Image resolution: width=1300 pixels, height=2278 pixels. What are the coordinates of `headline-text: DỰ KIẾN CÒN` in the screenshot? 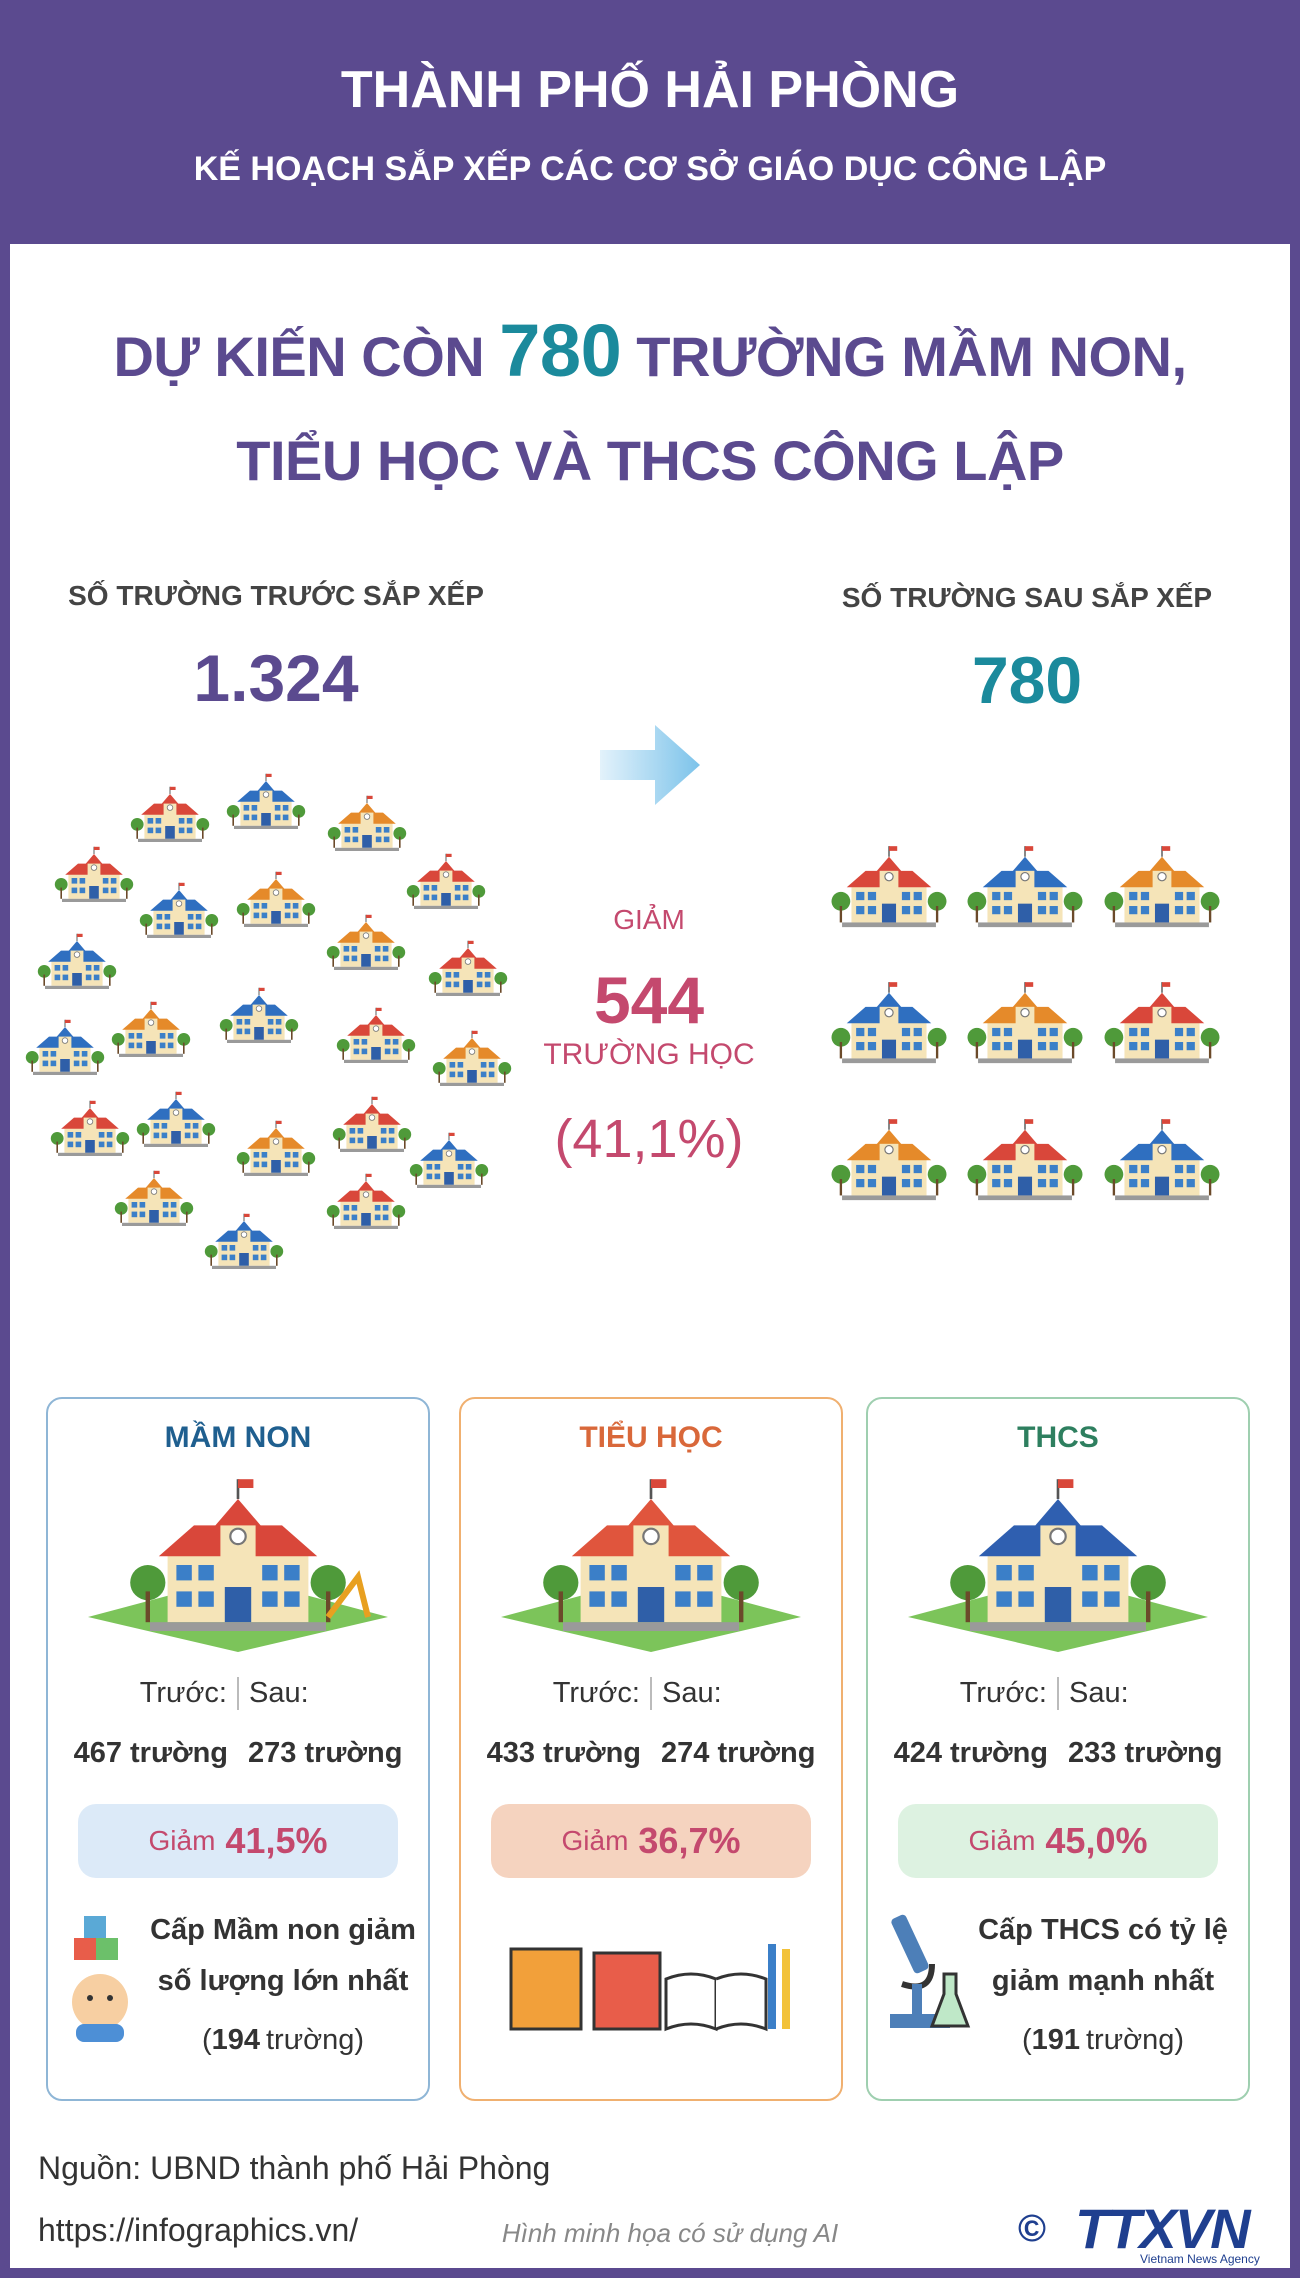 It's located at (299, 356).